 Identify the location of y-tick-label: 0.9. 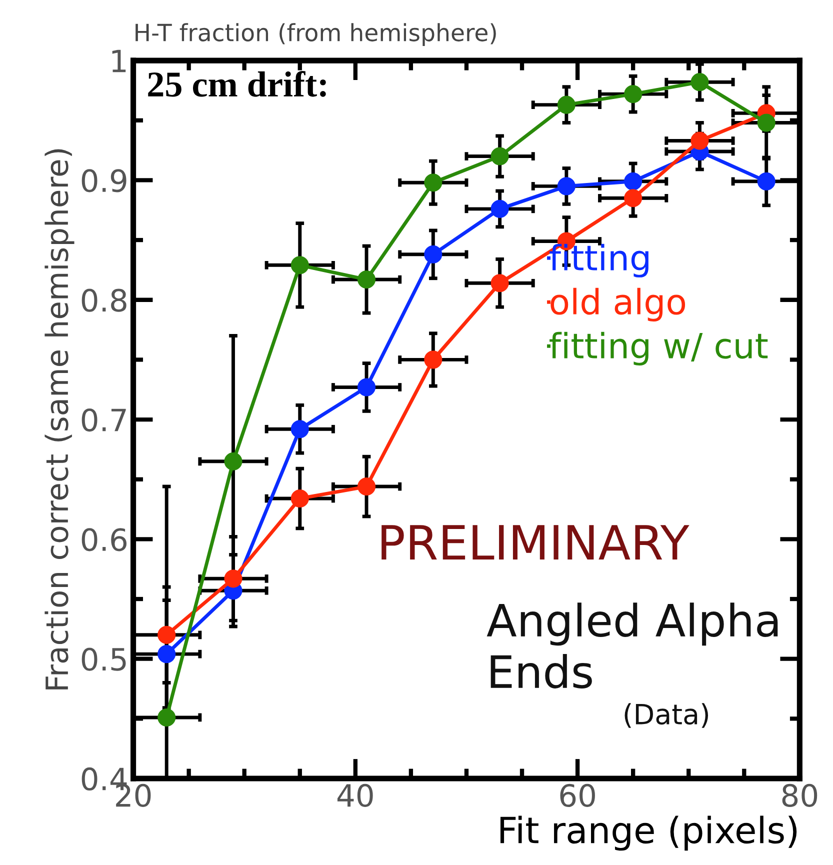
(104, 180).